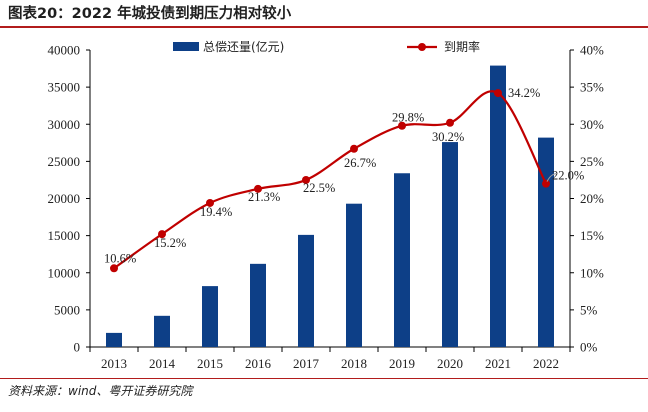 Image resolution: width=648 pixels, height=412 pixels. I want to click on legend-bar-label: 总偿还量(亿元), so click(243, 46).